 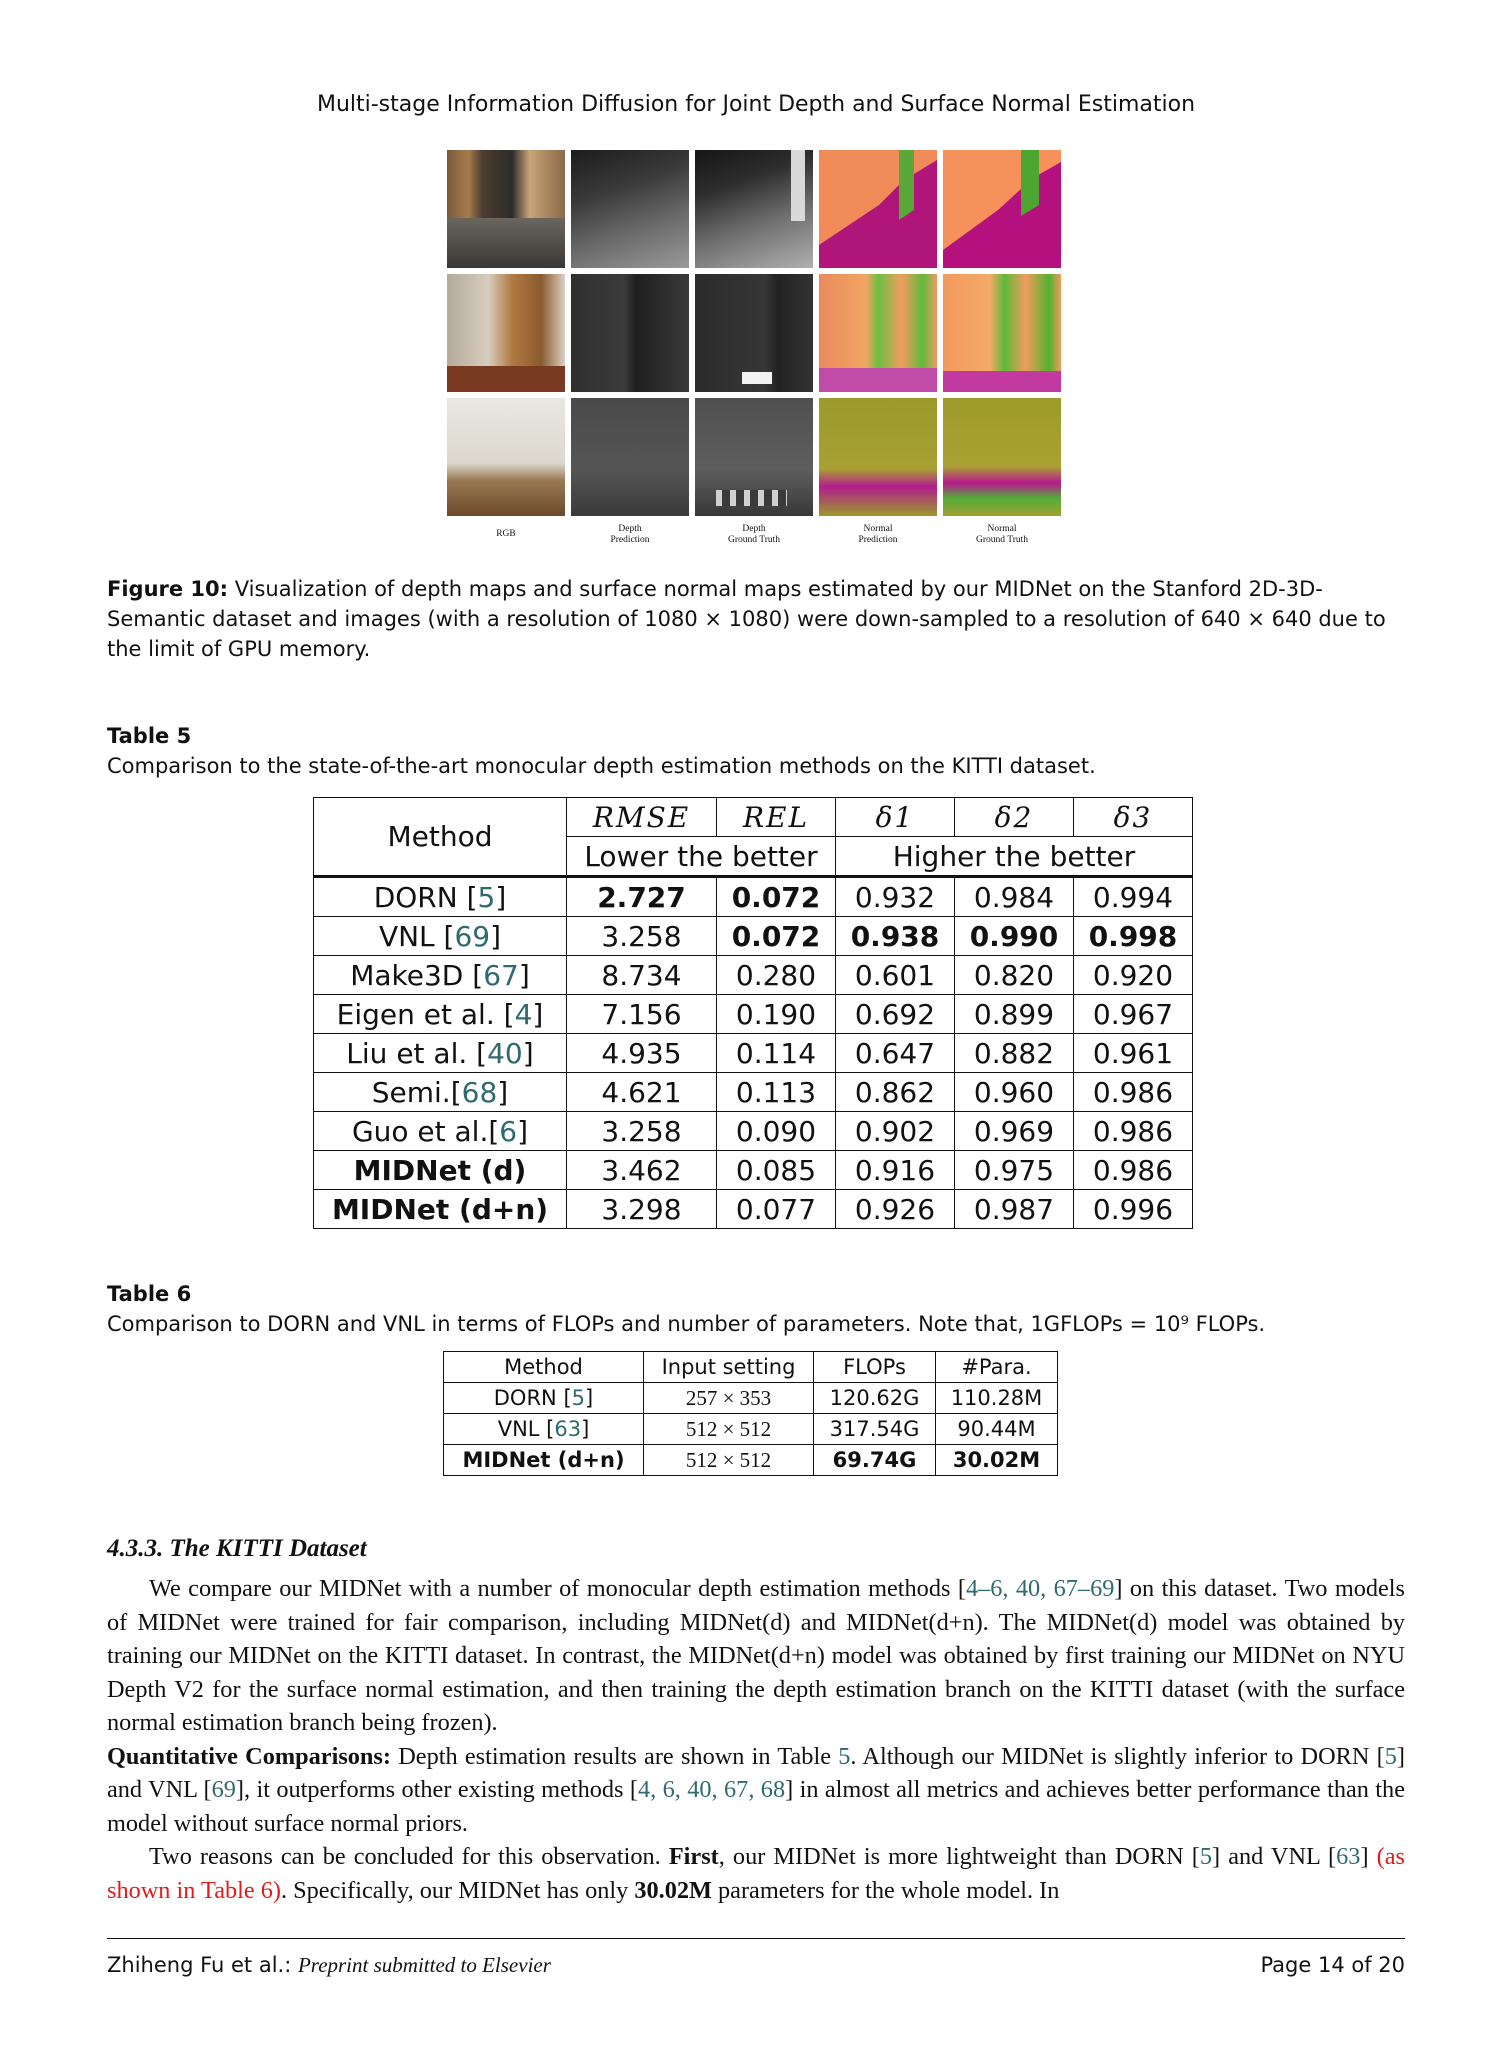 What do you see at coordinates (776, 1014) in the screenshot?
I see `rel-cell: 0.190` at bounding box center [776, 1014].